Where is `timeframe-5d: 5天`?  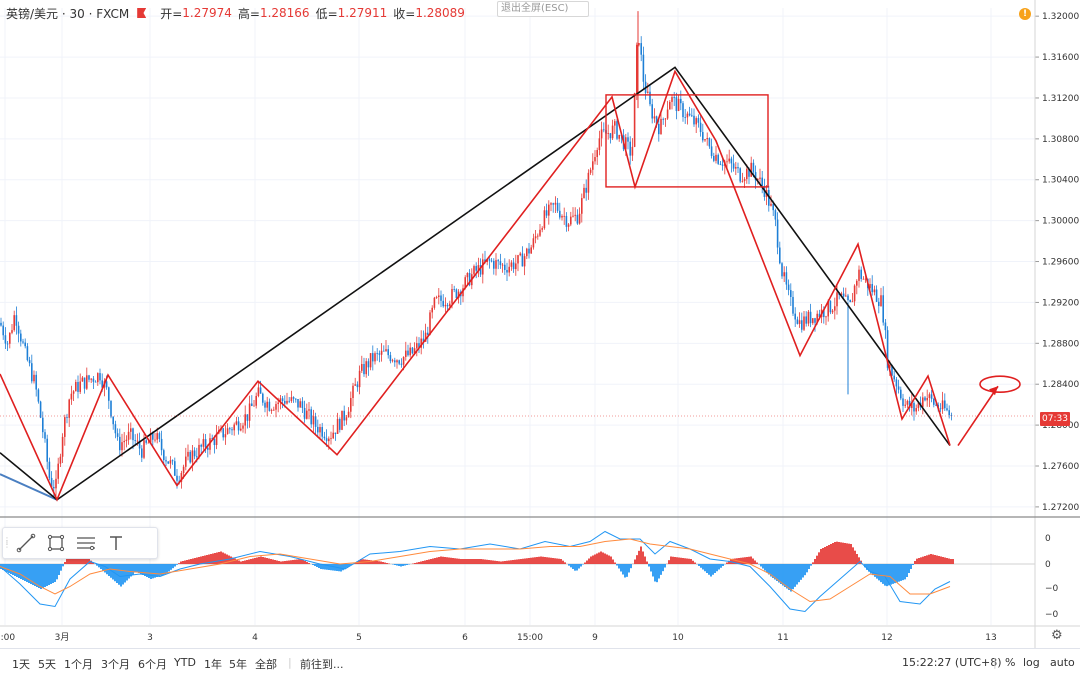
timeframe-5d: 5天 is located at coordinates (47, 664).